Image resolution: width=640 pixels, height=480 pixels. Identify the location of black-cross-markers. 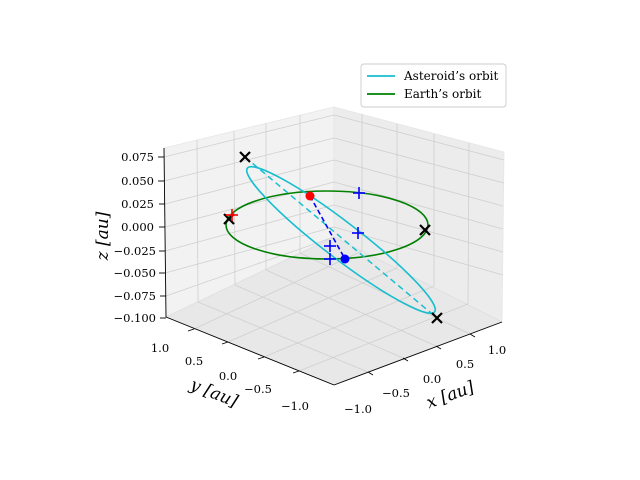
(333, 237).